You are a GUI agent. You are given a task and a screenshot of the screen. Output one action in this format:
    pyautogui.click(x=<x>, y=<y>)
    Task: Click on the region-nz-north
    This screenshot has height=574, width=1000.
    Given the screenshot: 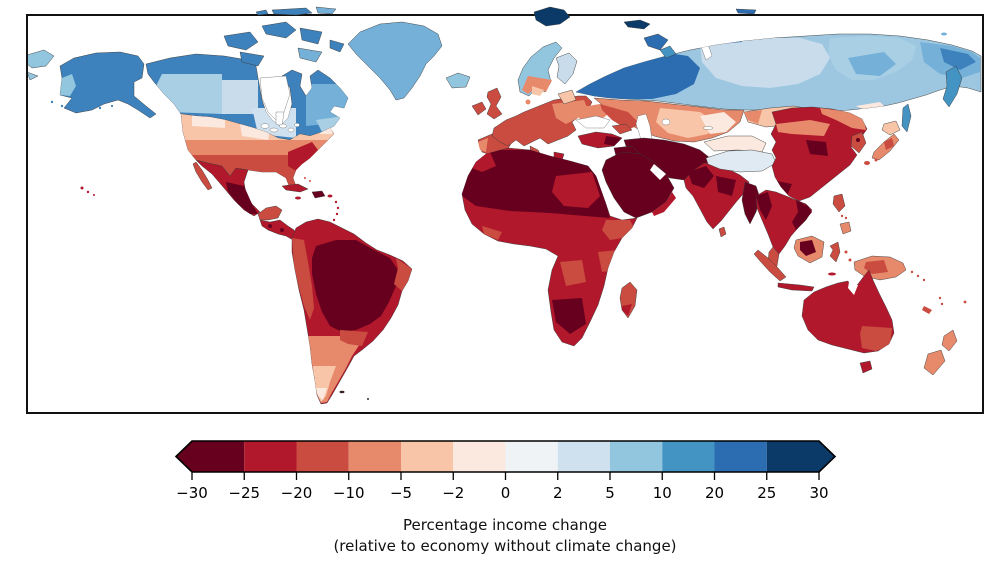 What is the action you would take?
    pyautogui.click(x=949, y=340)
    